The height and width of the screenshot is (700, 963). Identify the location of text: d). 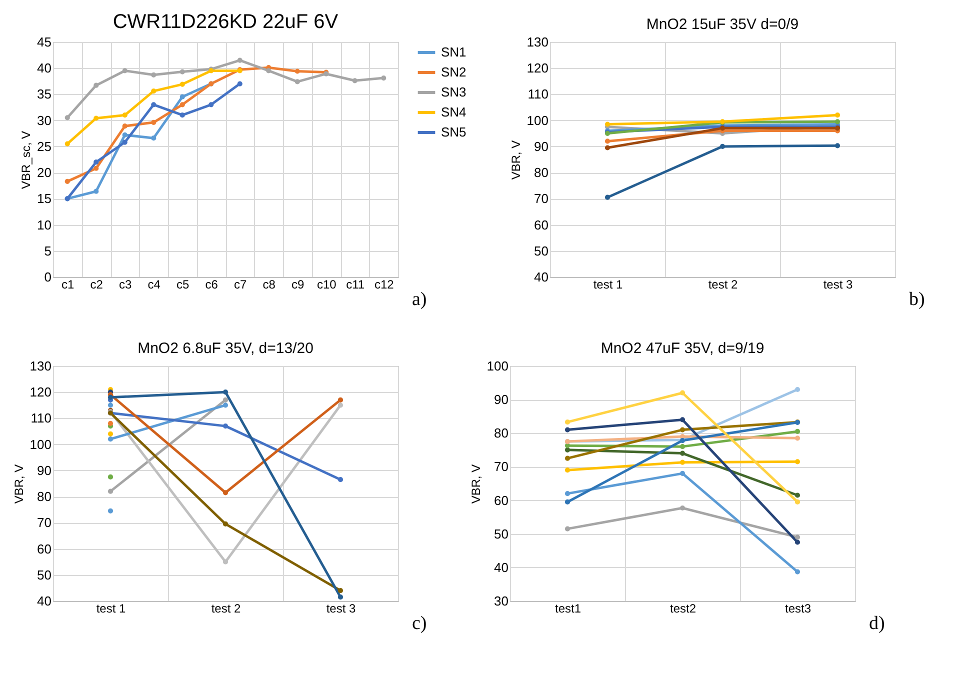
(877, 623).